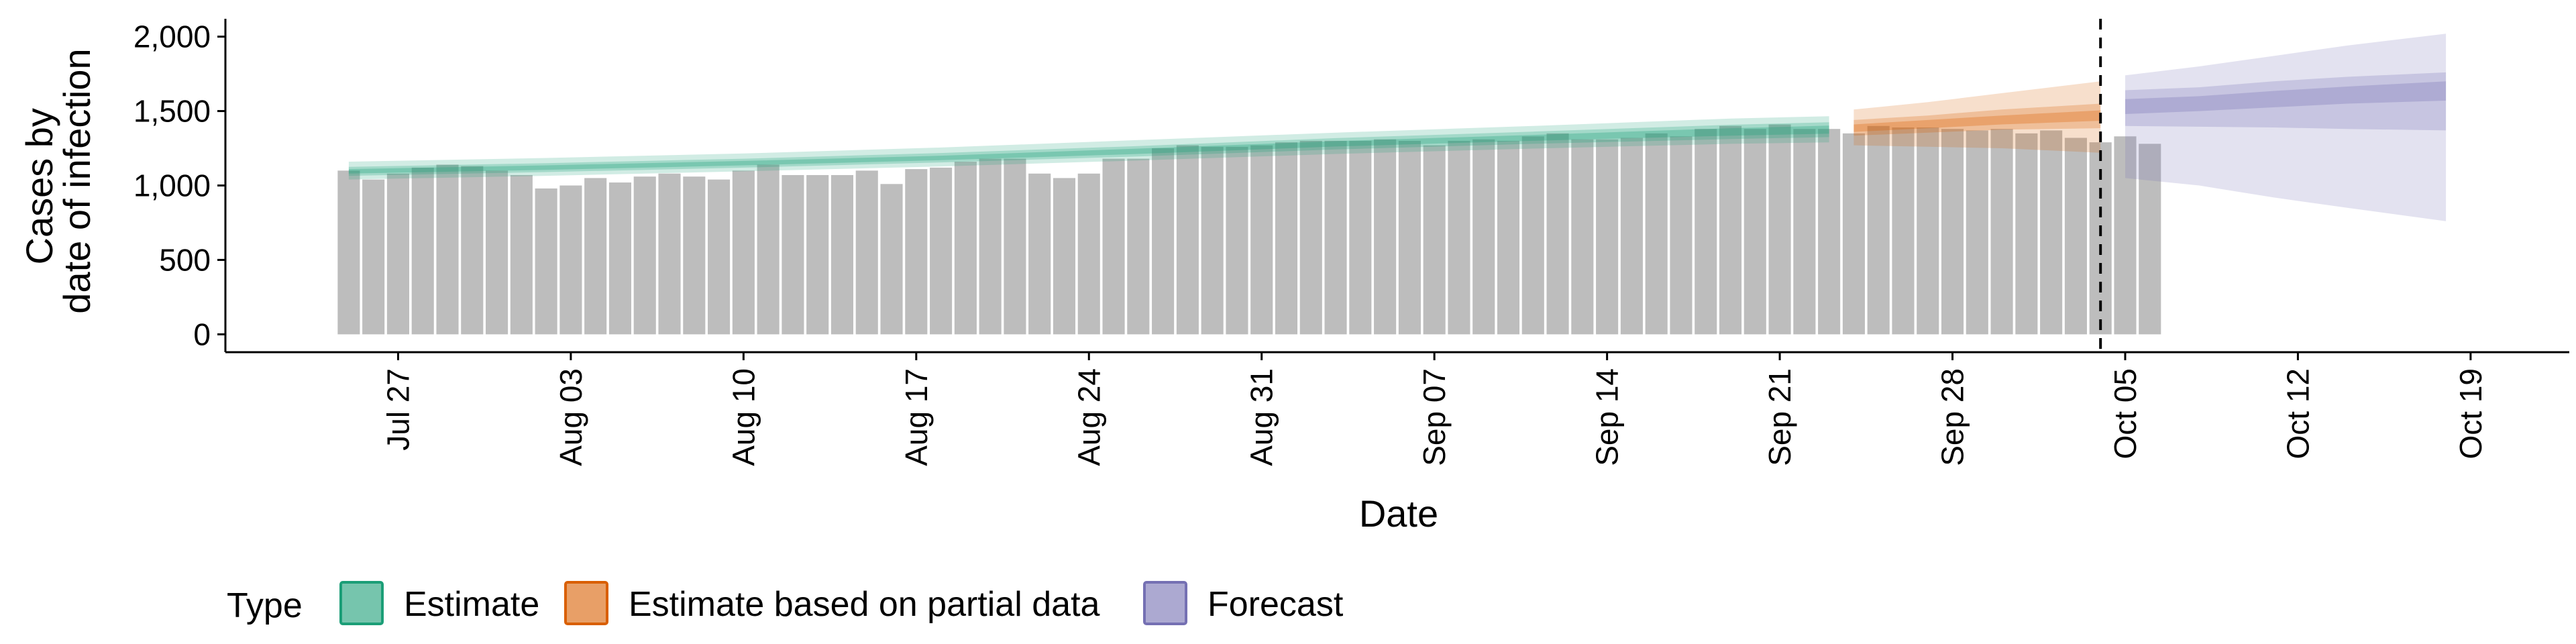 The height and width of the screenshot is (644, 2576). I want to click on legend-key-estimate, so click(361, 603).